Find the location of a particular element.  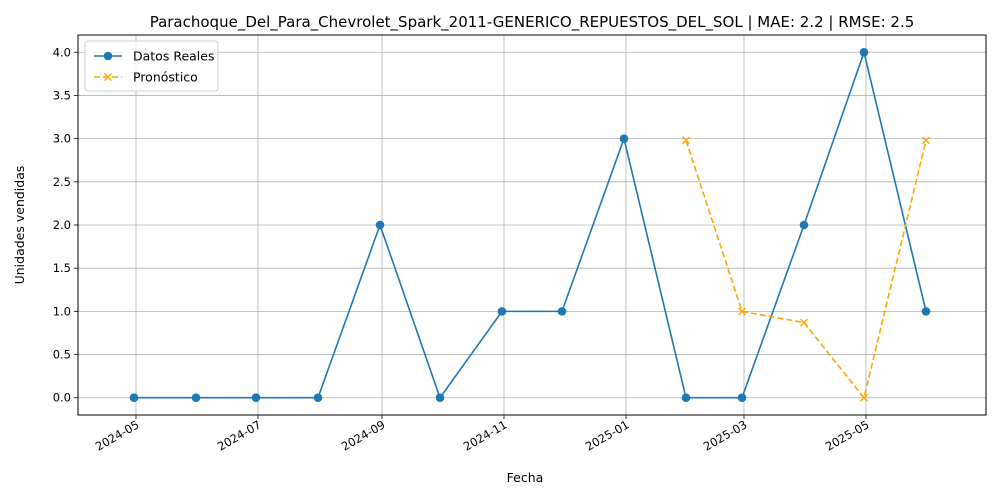

y-tick-label: 4.0 is located at coordinates (62, 52).